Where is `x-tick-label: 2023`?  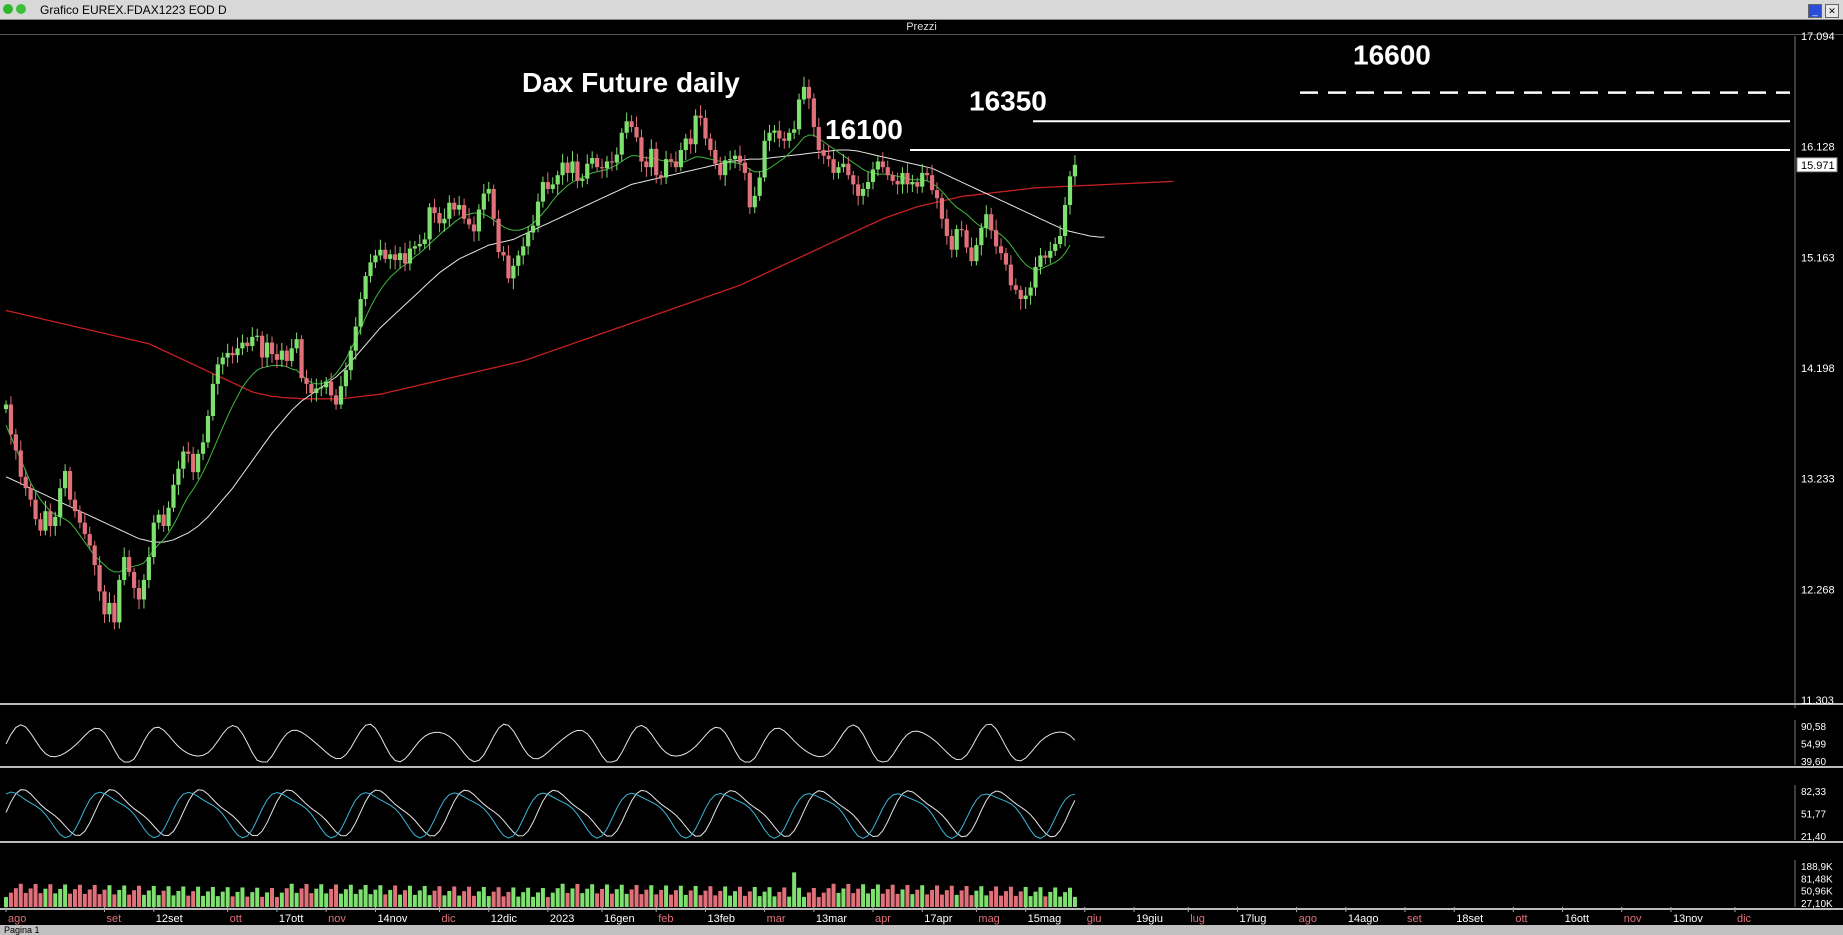
x-tick-label: 2023 is located at coordinates (562, 919).